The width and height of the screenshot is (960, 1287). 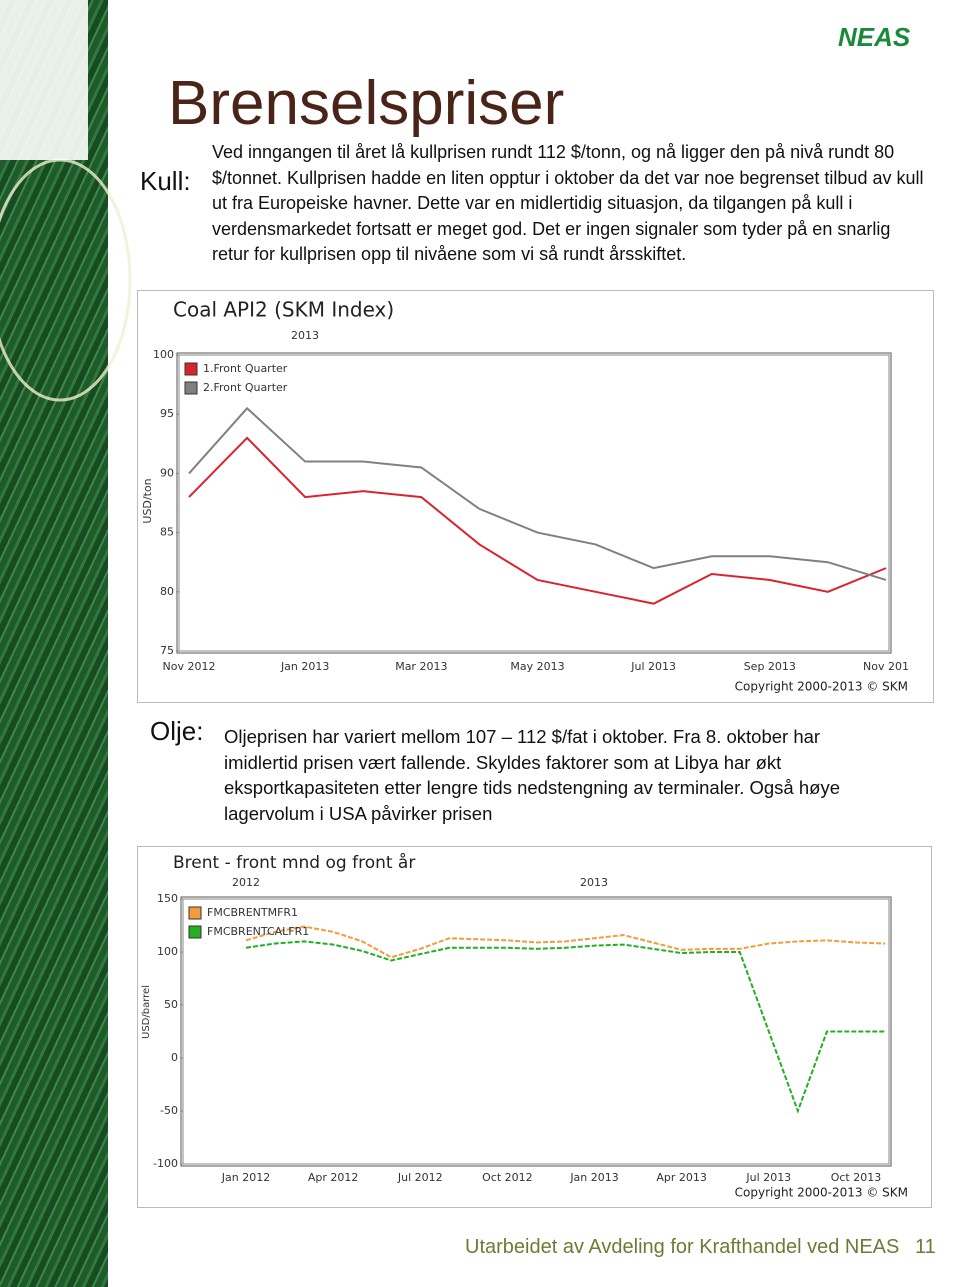 What do you see at coordinates (171, 1004) in the screenshot?
I see `y-tick-label: 50` at bounding box center [171, 1004].